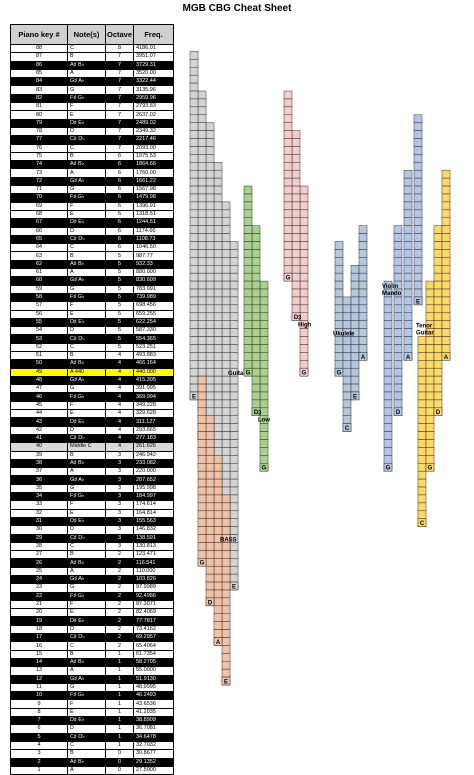 Image resolution: width=474 pixels, height=775 pixels. Describe the element at coordinates (92, 737) in the screenshot. I see `table-row: 5 C♯ D♭ 1 34.6478` at that location.